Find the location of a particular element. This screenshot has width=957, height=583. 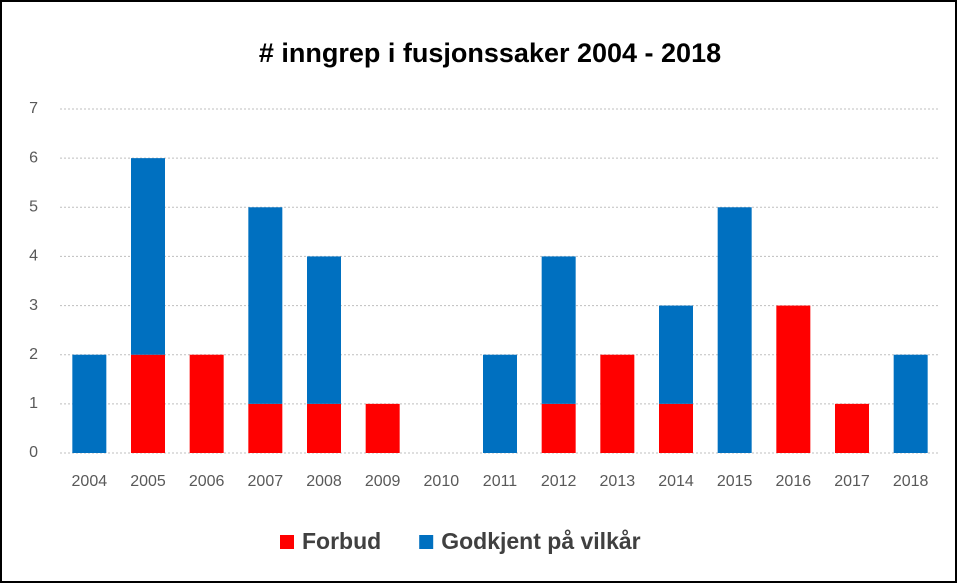

y-tick-label: 2 is located at coordinates (33, 354).